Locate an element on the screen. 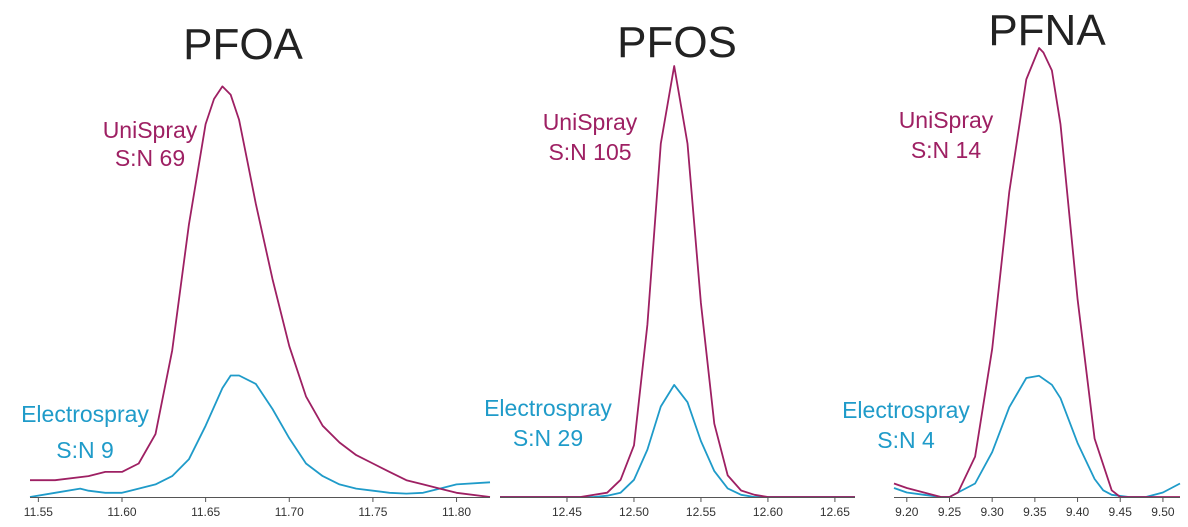 This screenshot has width=1188, height=527. electrospray-sn-label: S:N 9 is located at coordinates (85, 450).